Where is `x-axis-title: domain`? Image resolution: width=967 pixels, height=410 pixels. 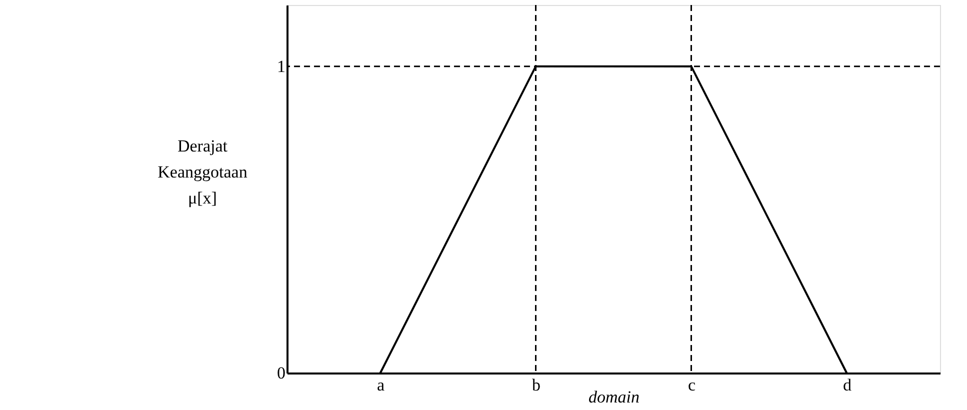 x-axis-title: domain is located at coordinates (614, 397).